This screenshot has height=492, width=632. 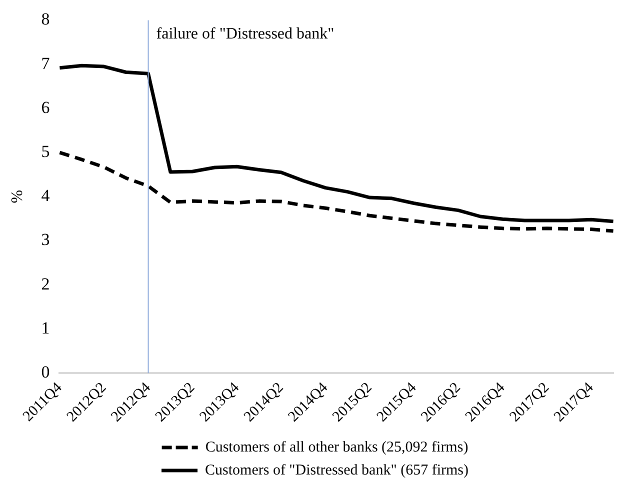 I want to click on y-tick-label: 7, so click(x=45, y=63).